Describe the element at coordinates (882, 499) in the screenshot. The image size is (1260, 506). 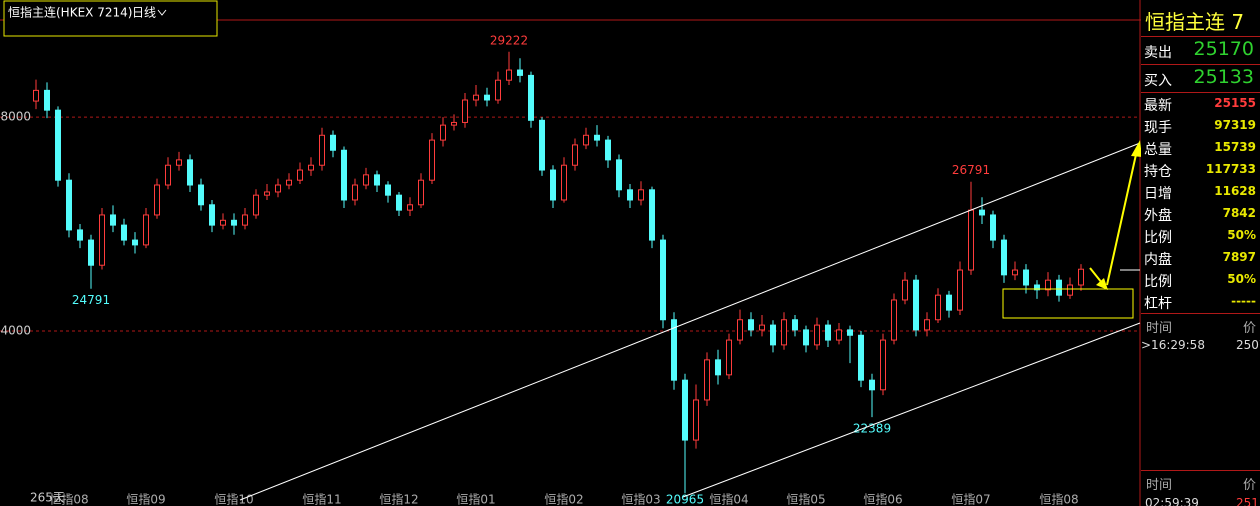
I see `x-tick-label: 恒指06` at that location.